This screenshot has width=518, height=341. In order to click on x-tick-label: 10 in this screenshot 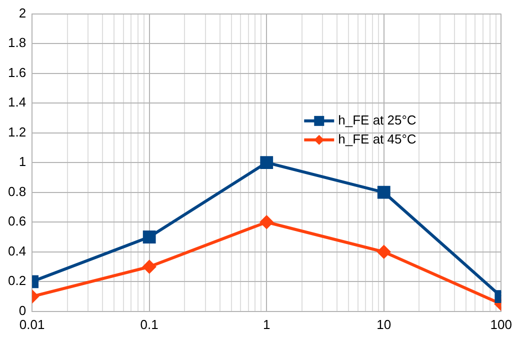, I will do `click(384, 324)`.